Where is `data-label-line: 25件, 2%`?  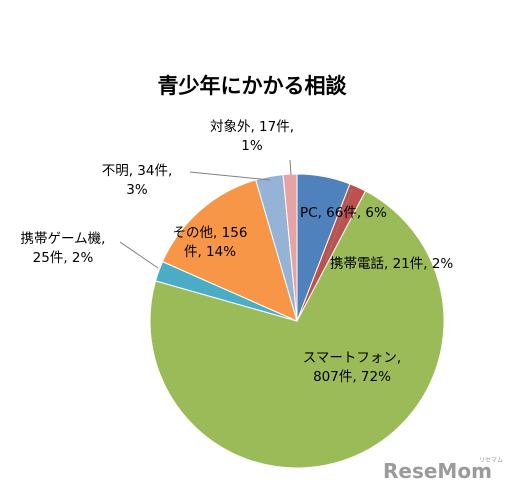
data-label-line: 25件, 2% is located at coordinates (63, 258).